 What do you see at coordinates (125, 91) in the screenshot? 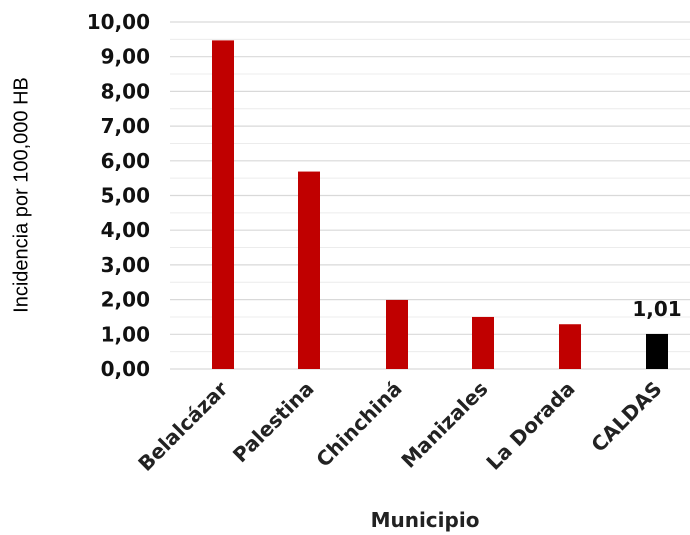
I see `y-tick-label: 8,00` at bounding box center [125, 91].